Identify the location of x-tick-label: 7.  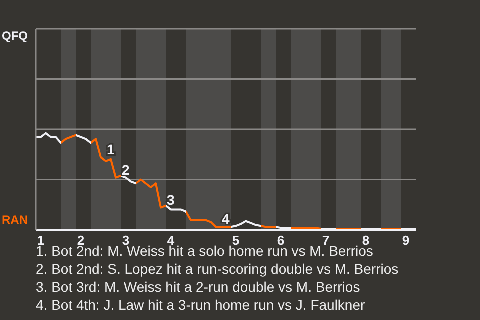
(326, 240).